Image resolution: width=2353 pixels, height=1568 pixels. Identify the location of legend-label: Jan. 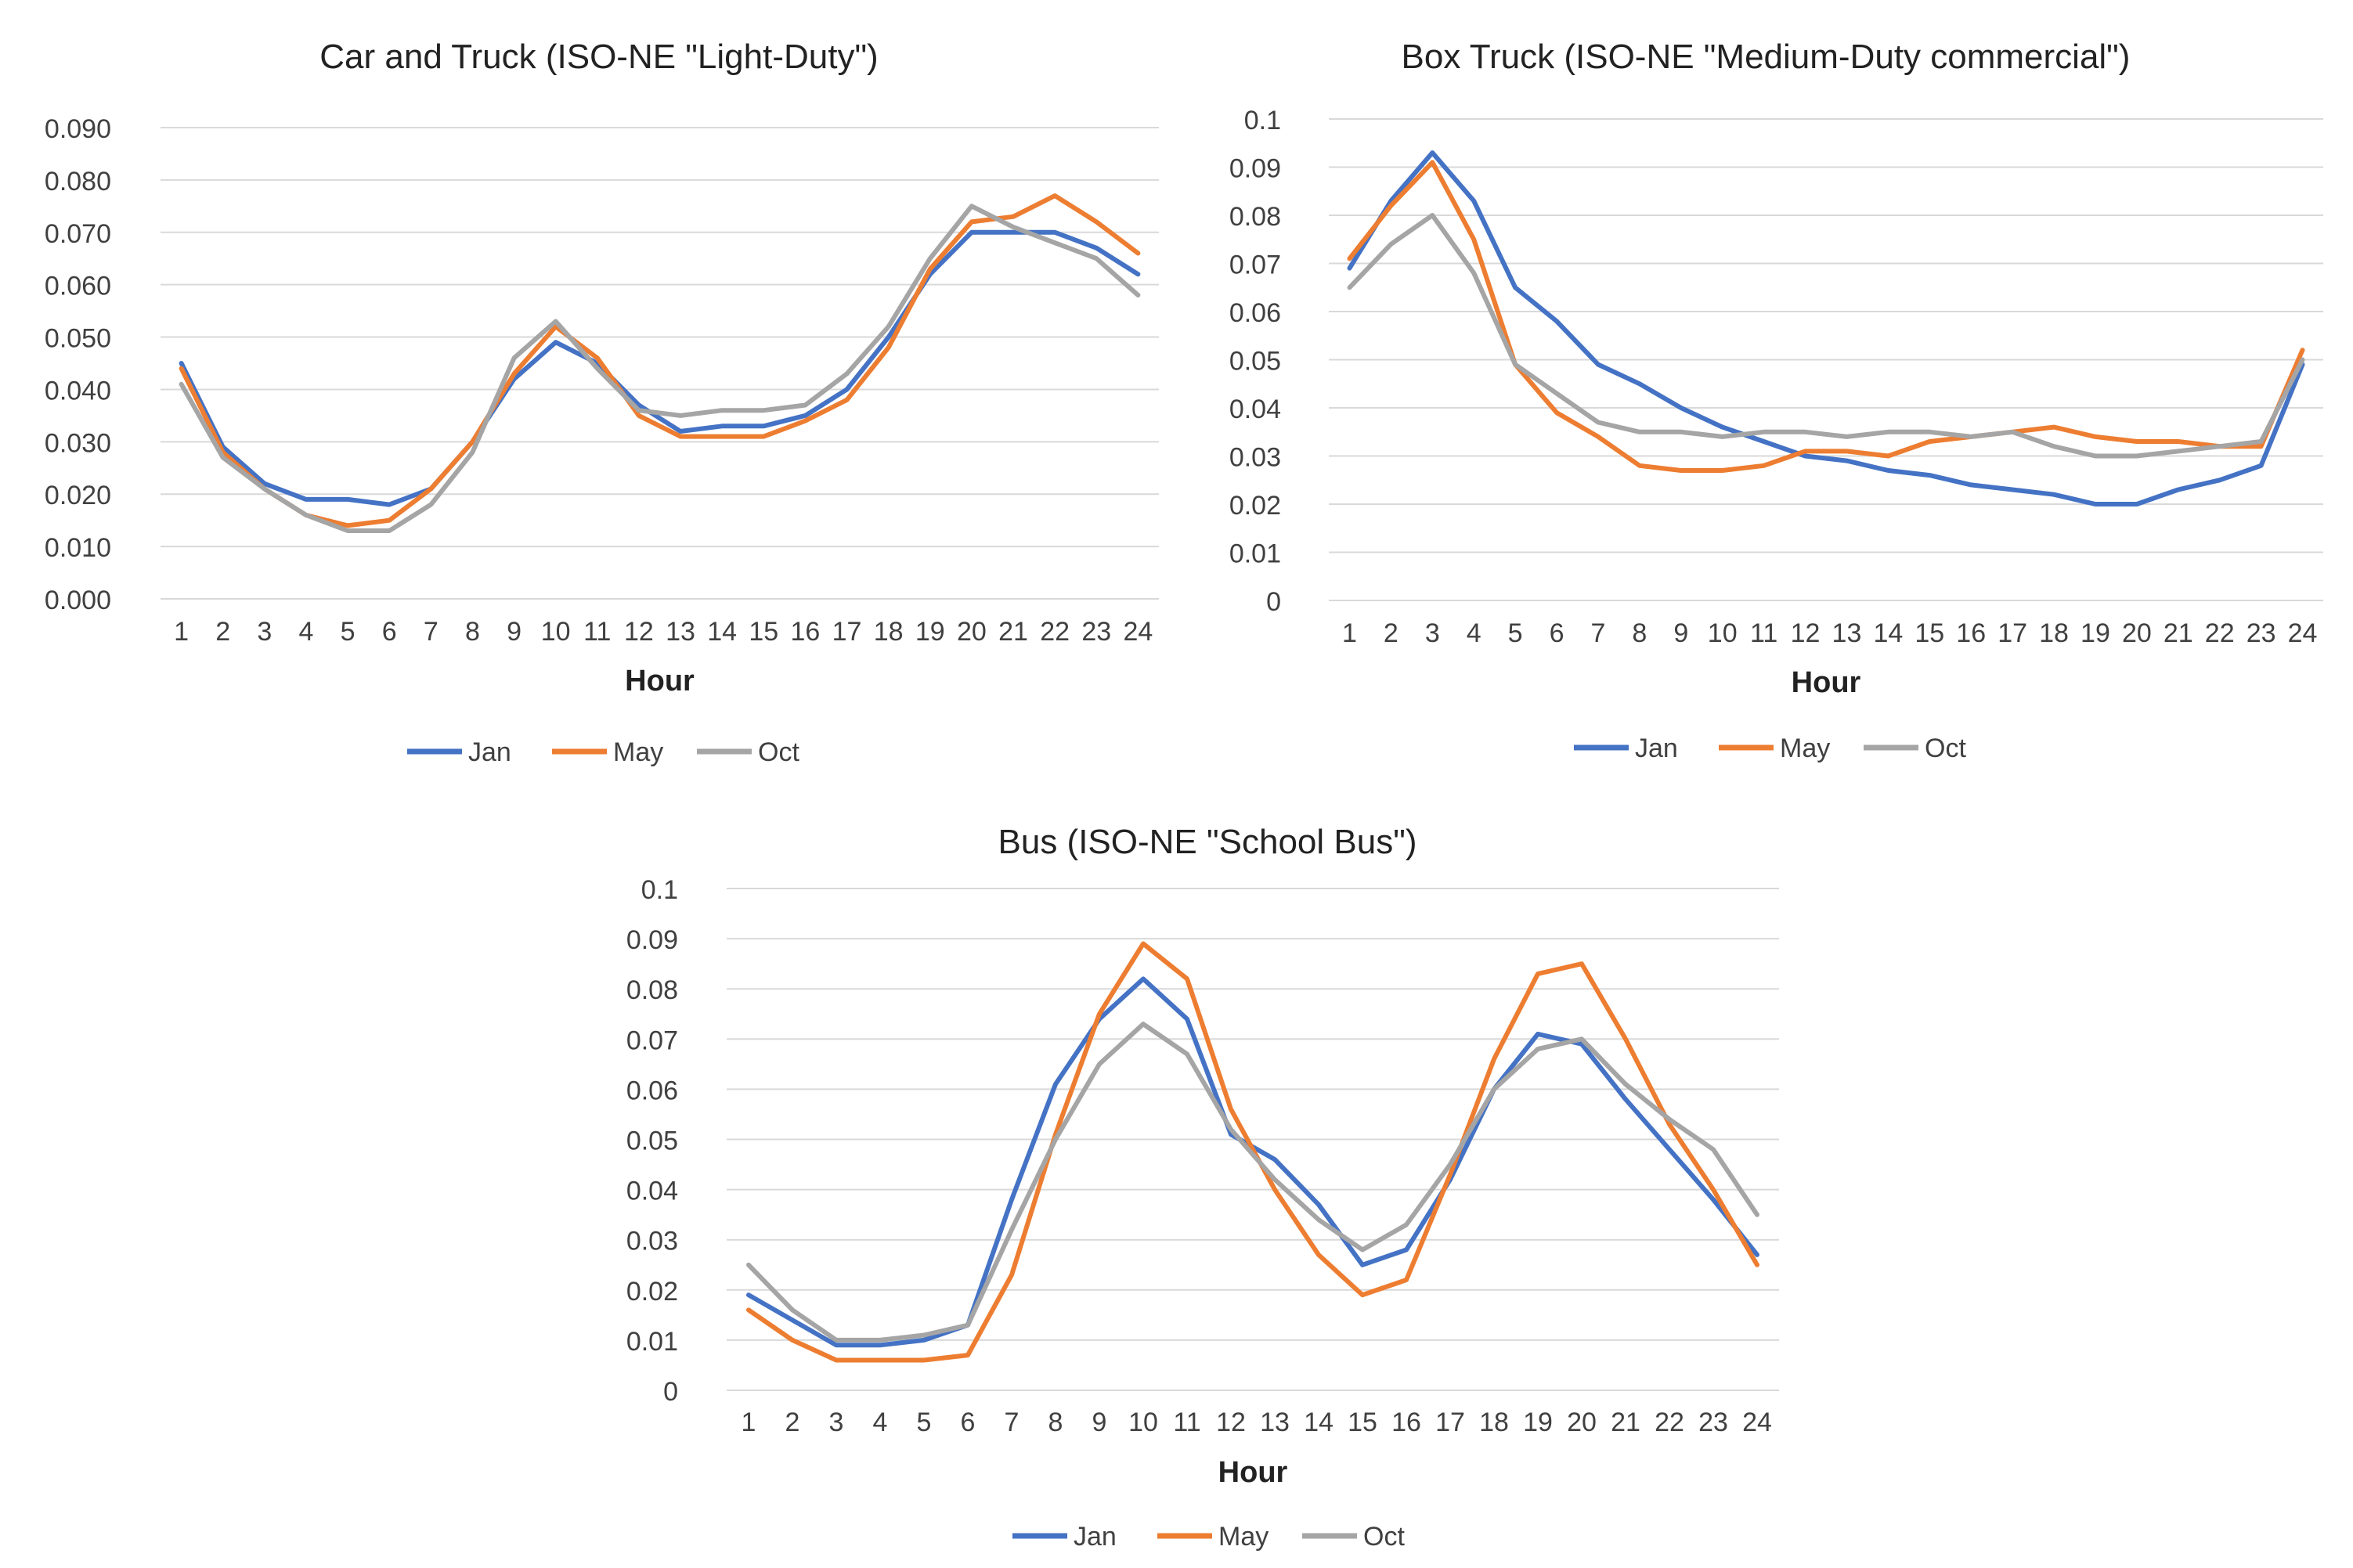
(1095, 1537).